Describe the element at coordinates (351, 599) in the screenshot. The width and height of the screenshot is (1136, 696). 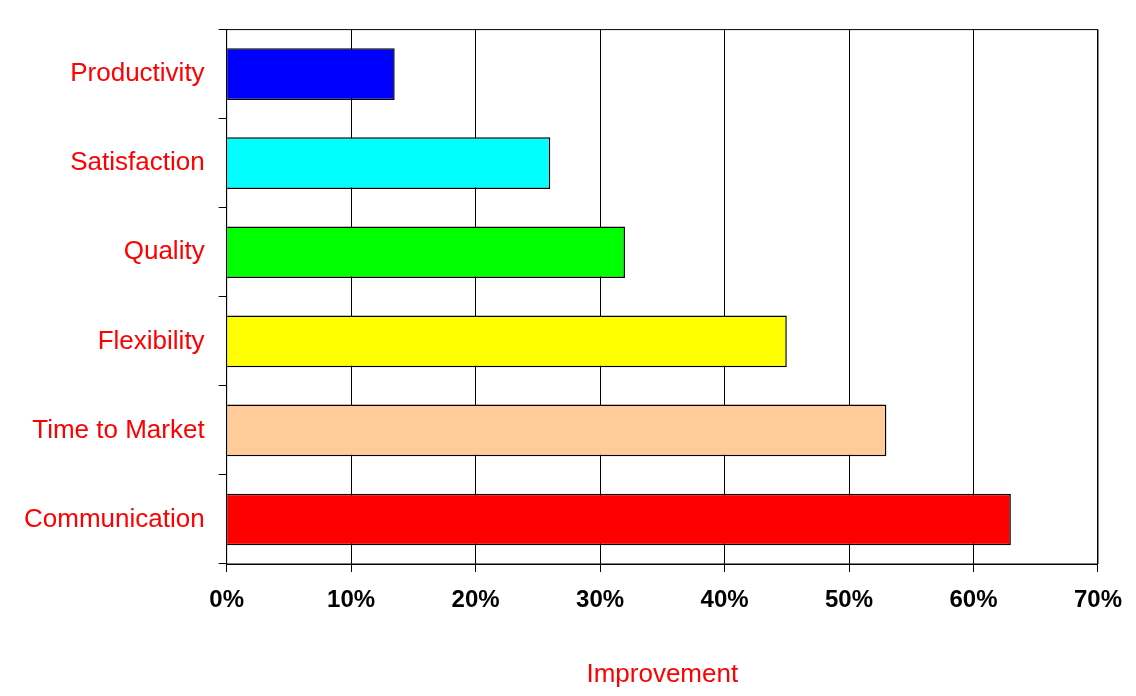
I see `x-tick-label: 10%` at that location.